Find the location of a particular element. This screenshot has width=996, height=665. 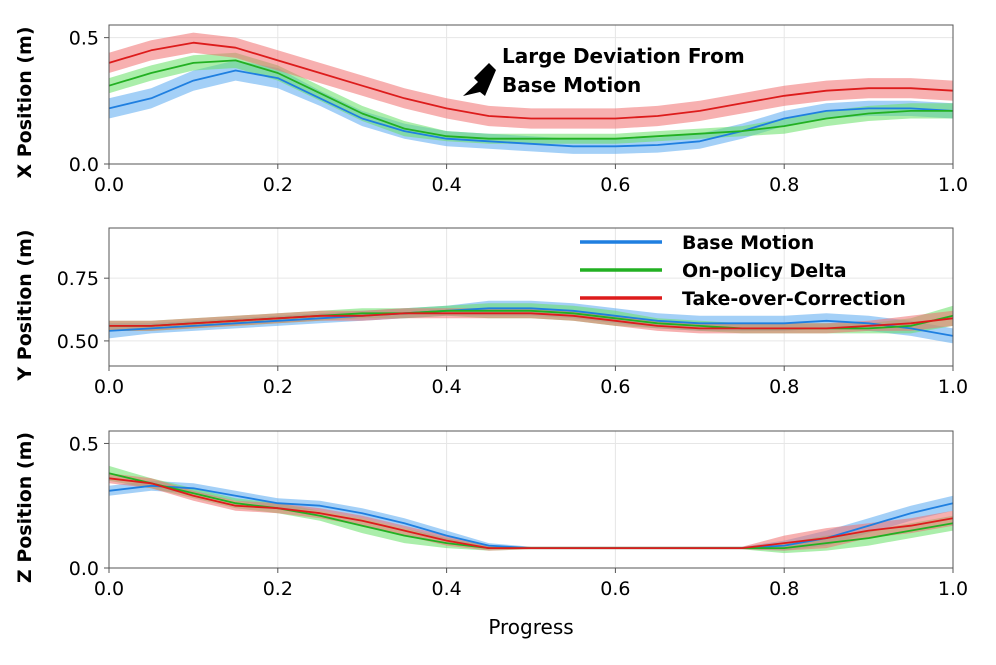

y-line-base-motion is located at coordinates (531, 322).